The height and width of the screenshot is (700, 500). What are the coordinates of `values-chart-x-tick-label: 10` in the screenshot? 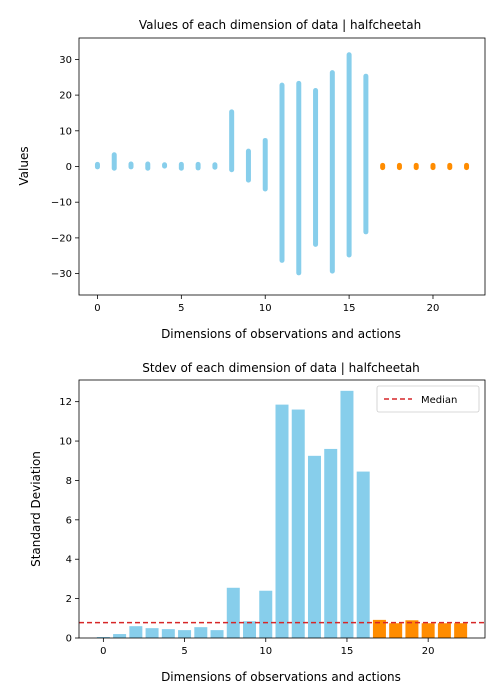 It's located at (265, 308).